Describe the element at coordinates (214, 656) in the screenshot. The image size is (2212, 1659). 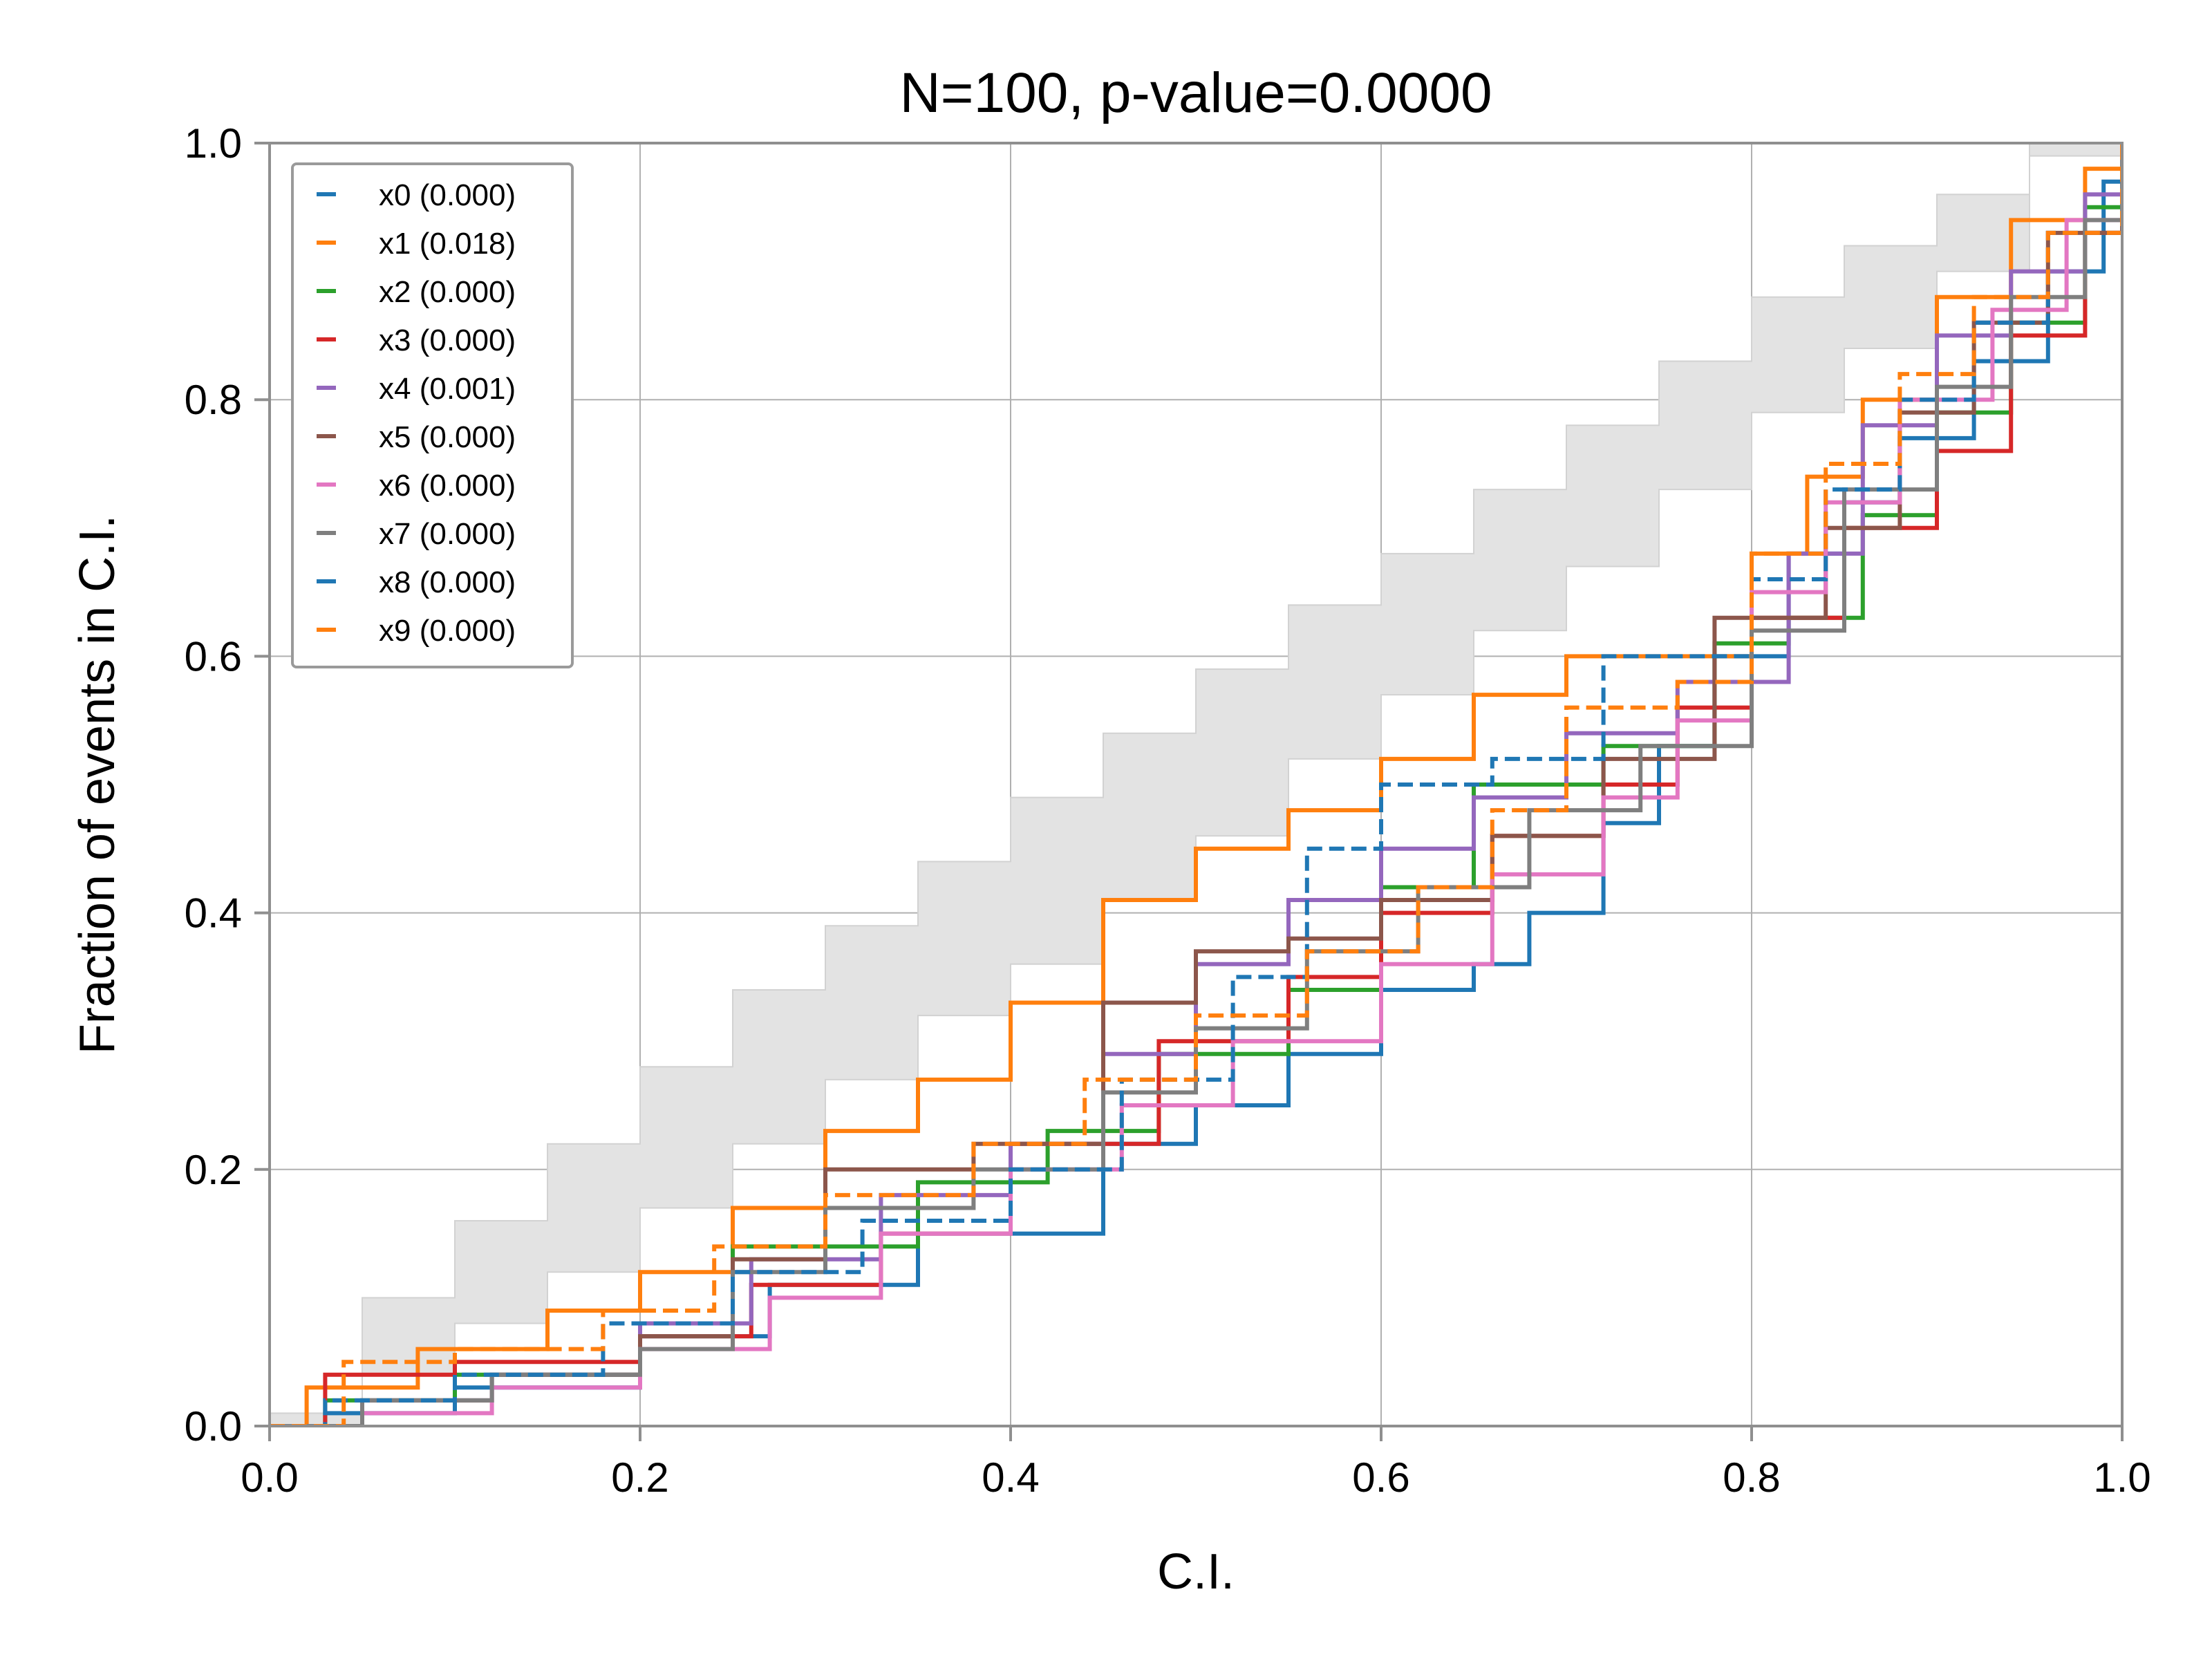
I see `y-tick-label: 0.6` at that location.